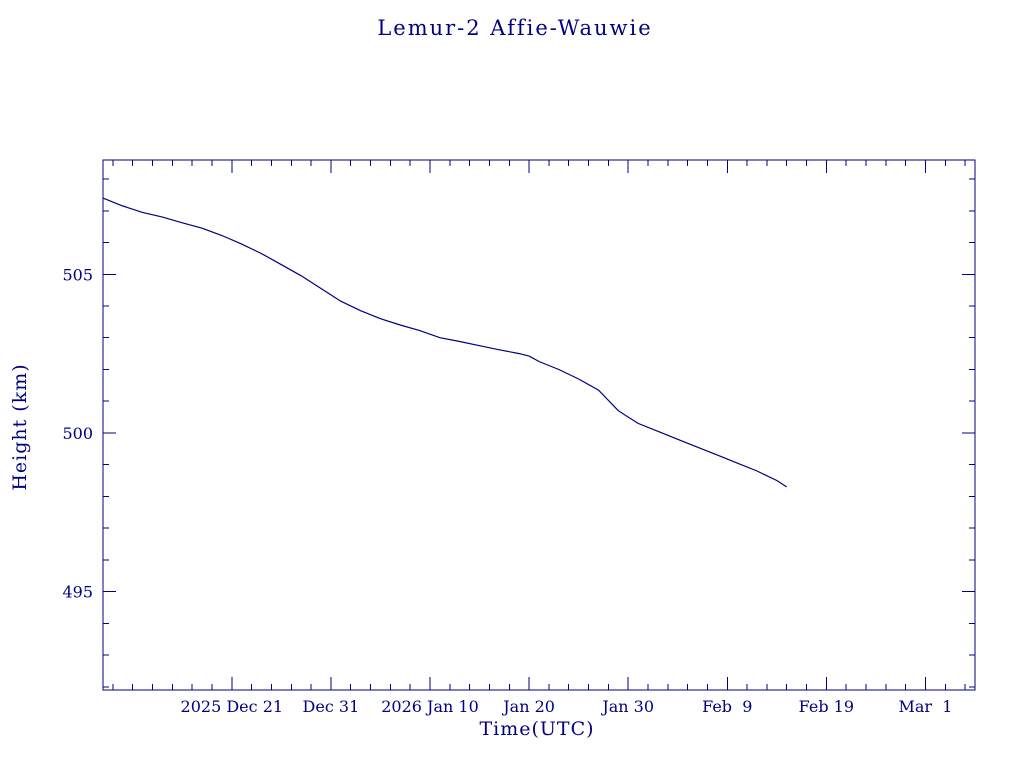  I want to click on x-tick-label: Mar 1, so click(925, 706).